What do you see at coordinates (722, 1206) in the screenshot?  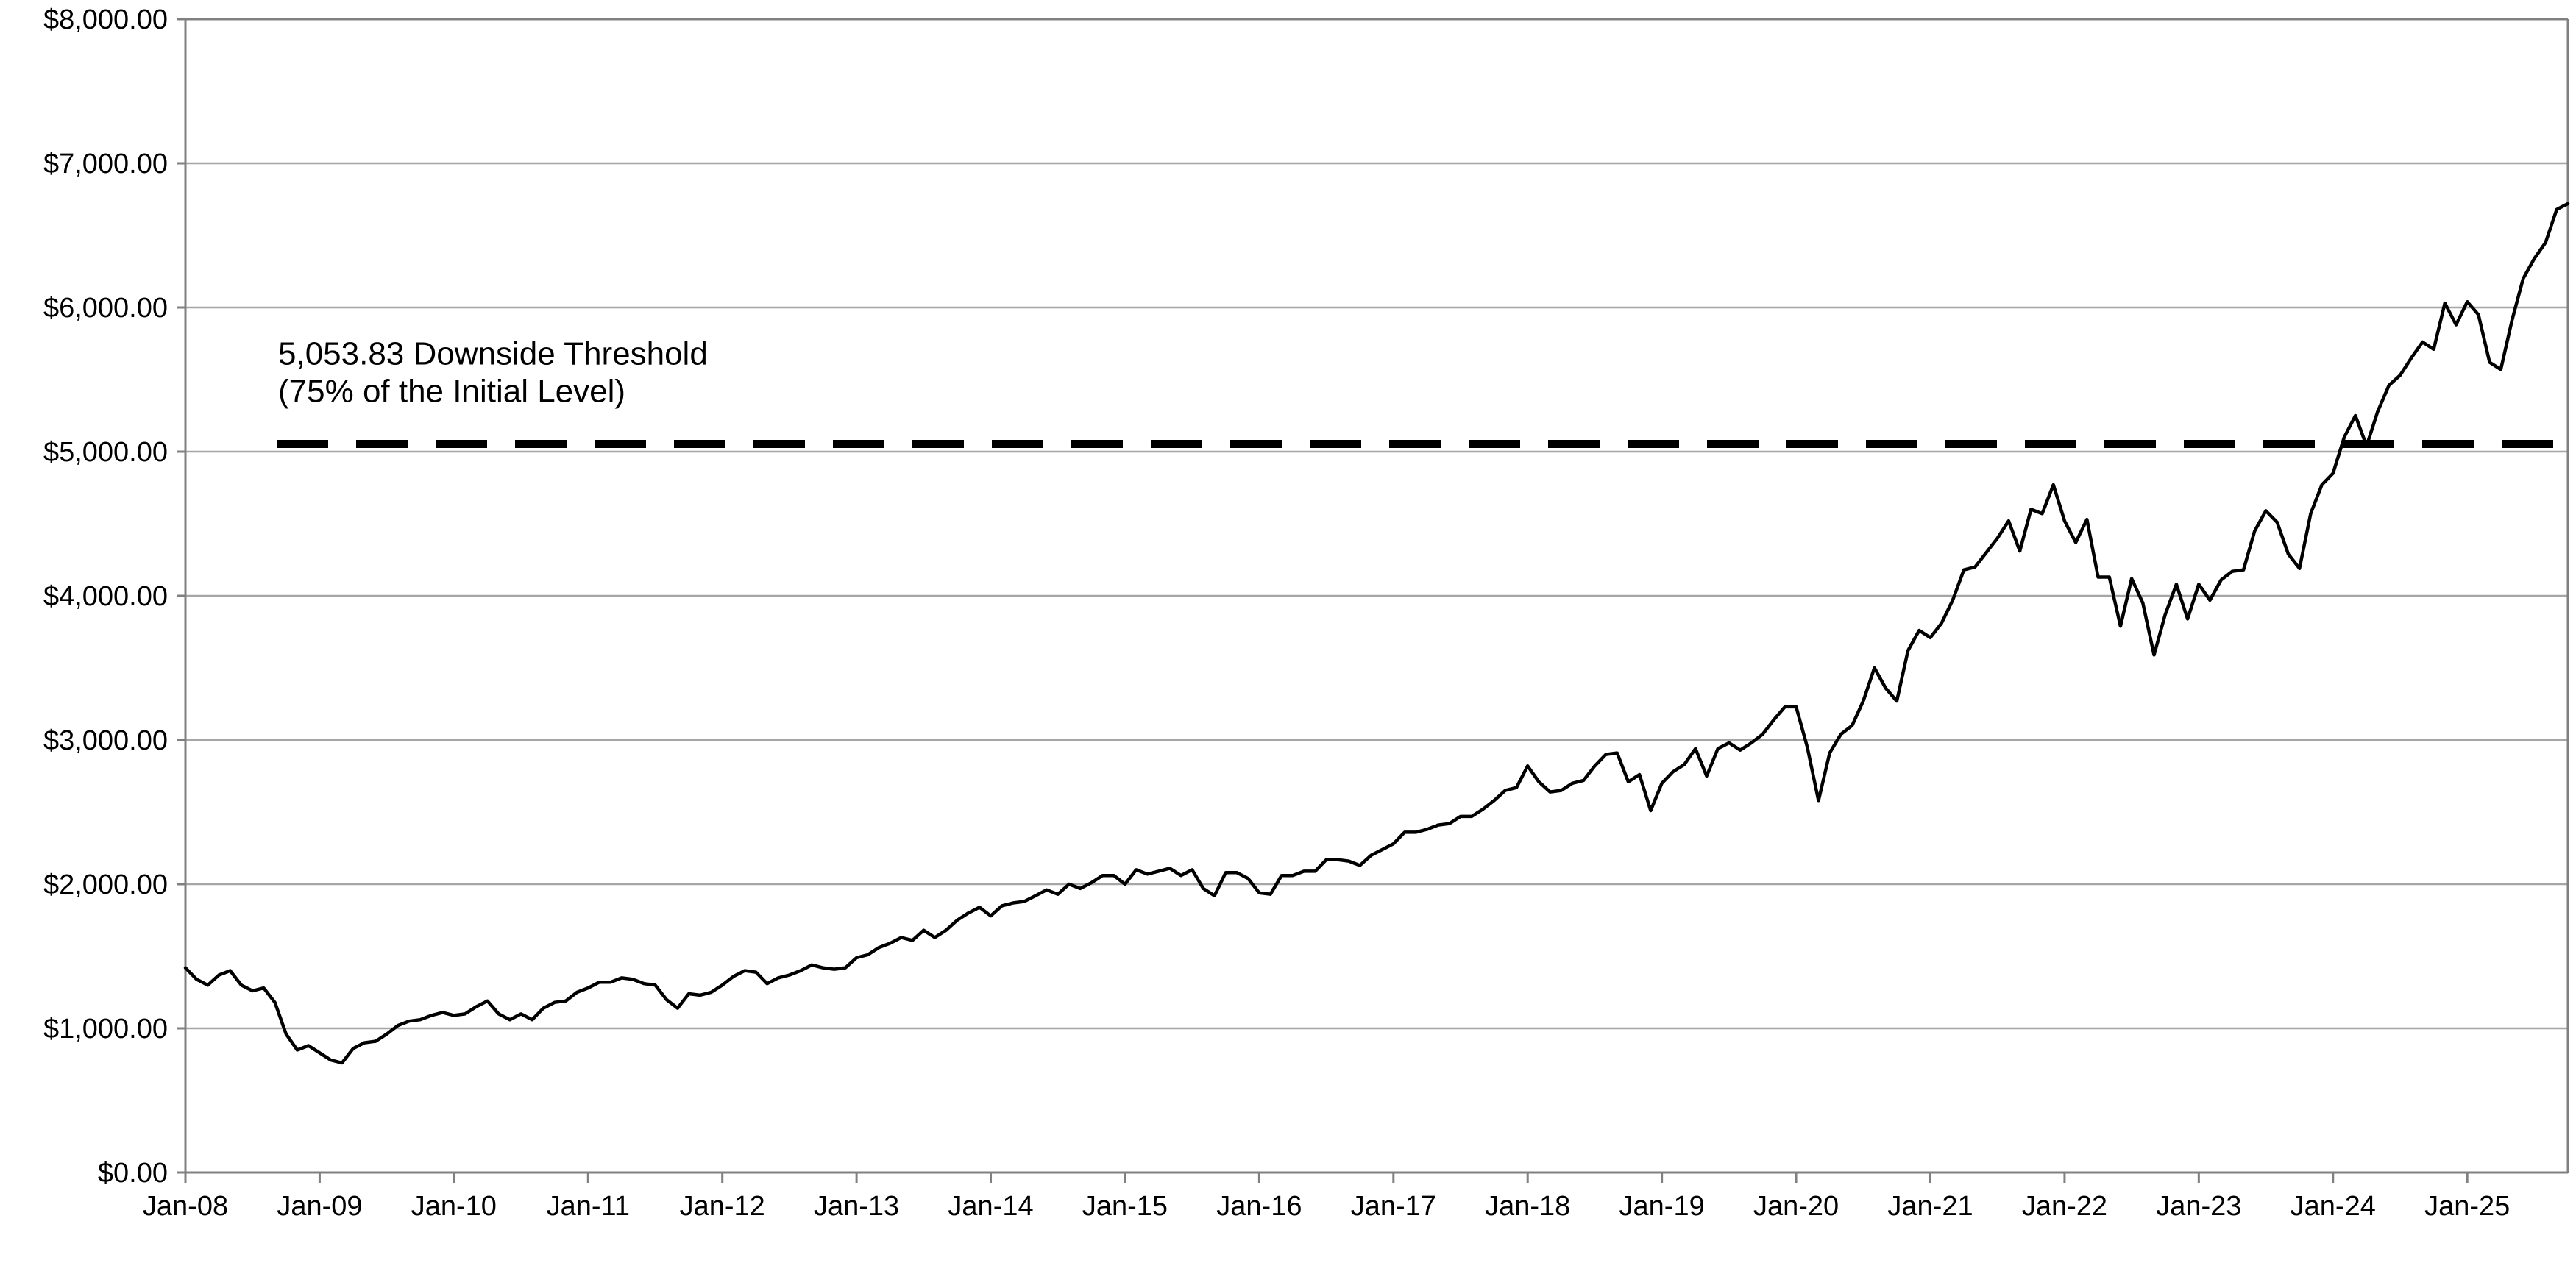 I see `x-tick-label: Jan-12` at bounding box center [722, 1206].